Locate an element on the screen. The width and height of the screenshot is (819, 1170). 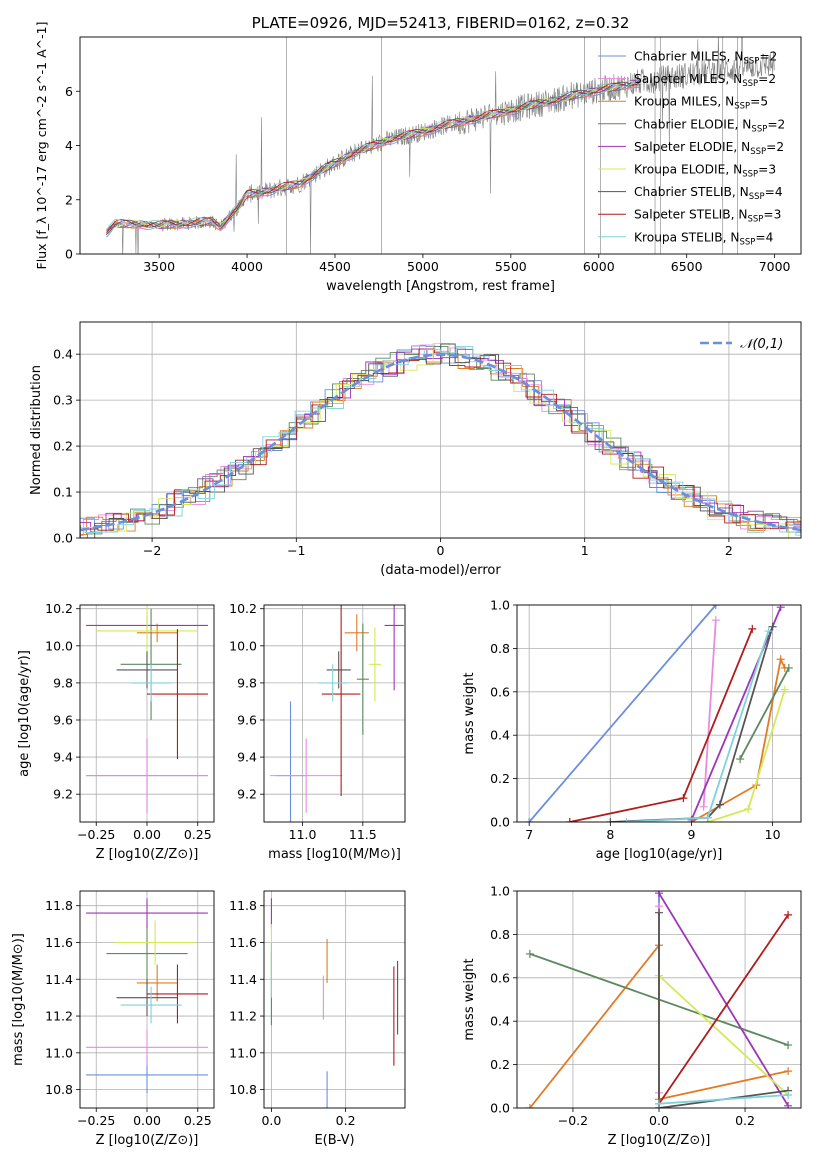
y-tick-label: 0 is located at coordinates (69, 254).